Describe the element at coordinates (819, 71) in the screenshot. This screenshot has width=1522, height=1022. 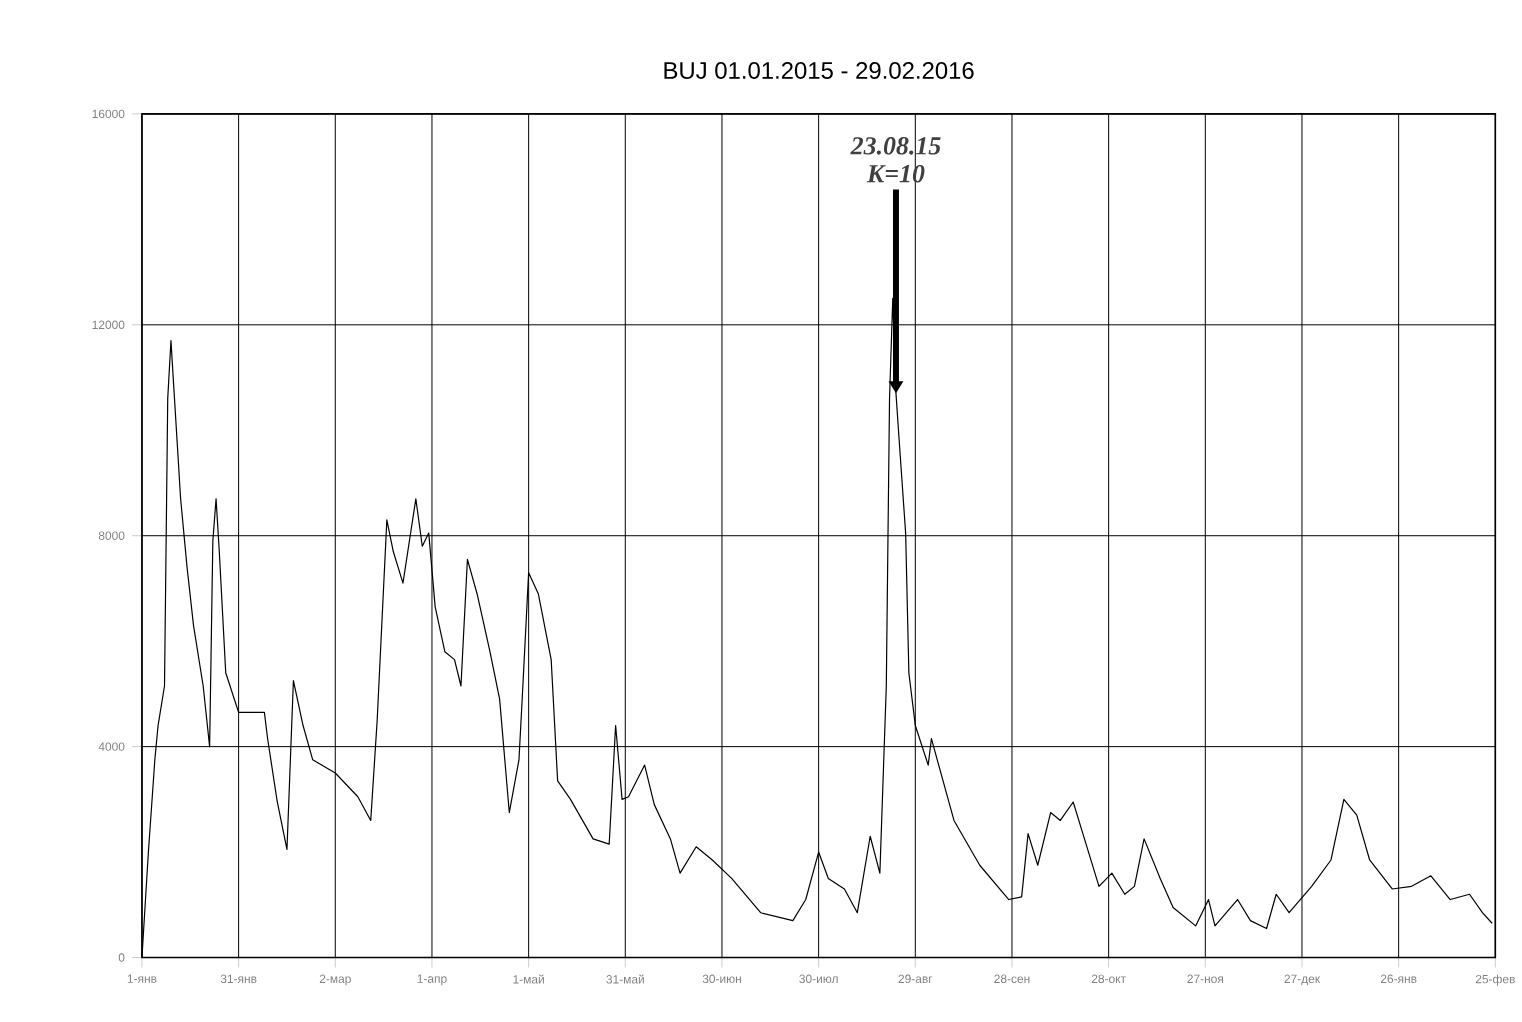
I see `chart-title: BUJ 01.01.2015 - 29.02.2016` at that location.